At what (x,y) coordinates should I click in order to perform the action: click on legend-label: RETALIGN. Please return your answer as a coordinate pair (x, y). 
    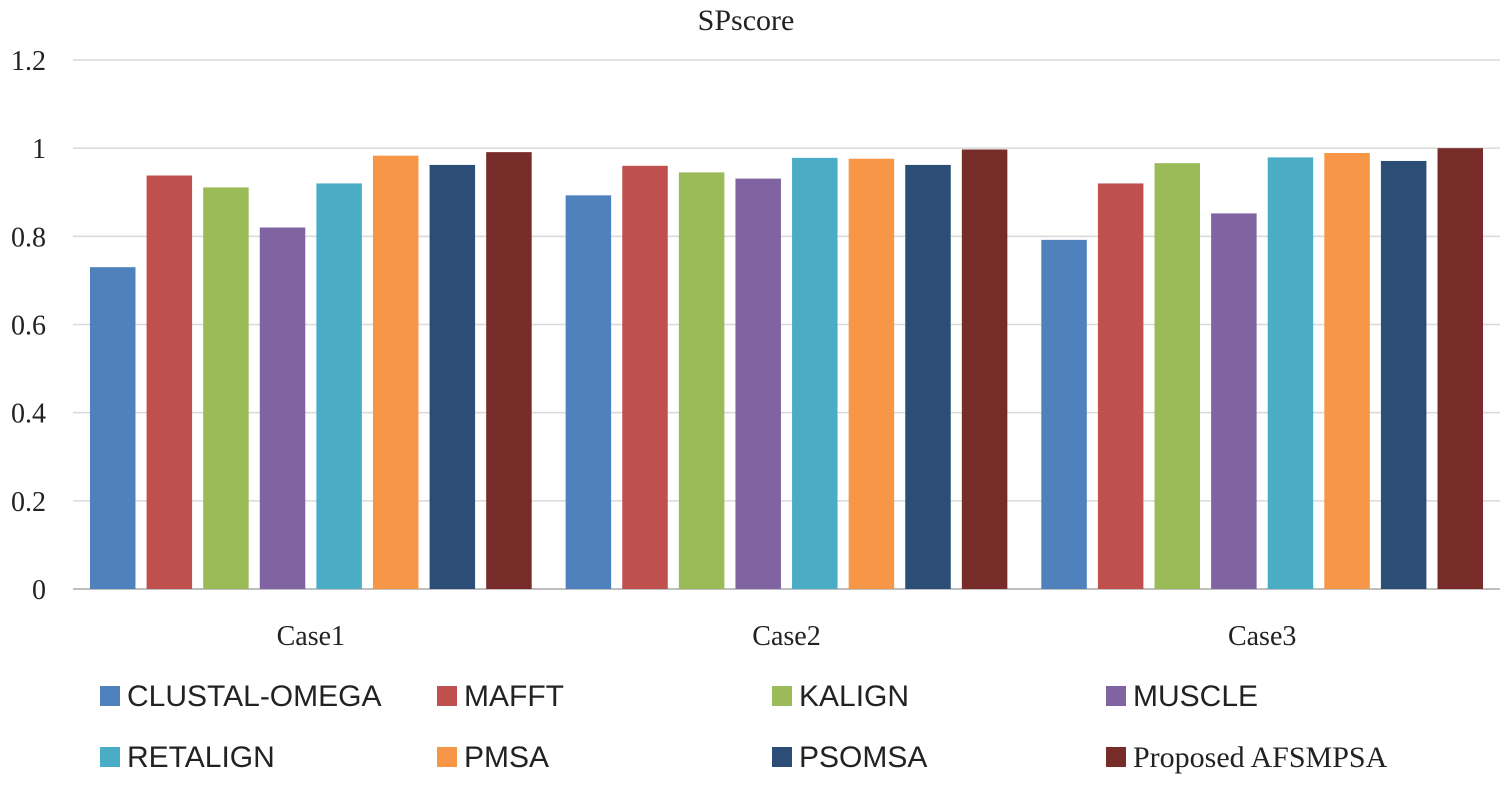
    Looking at the image, I should click on (201, 757).